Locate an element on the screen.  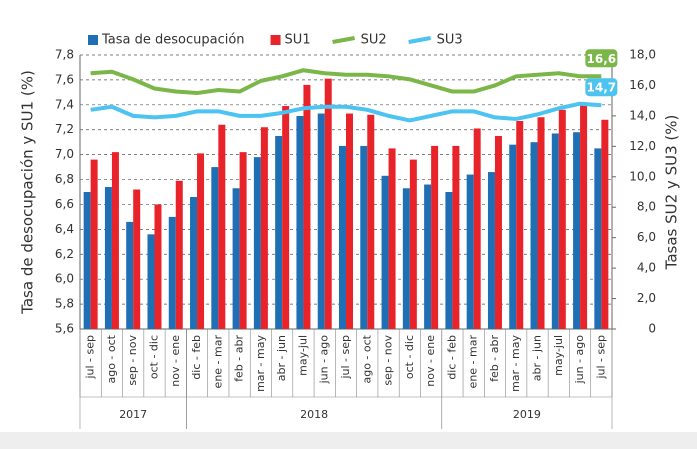
legend-label: SU1 is located at coordinates (298, 40).